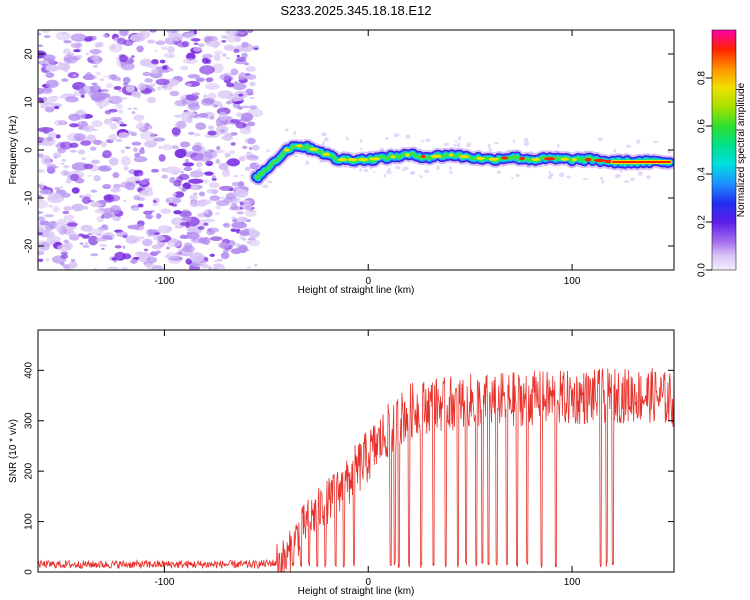 This screenshot has height=600, width=750. Describe the element at coordinates (29, 420) in the screenshot. I see `bottom-y-tick-label: 300` at that location.